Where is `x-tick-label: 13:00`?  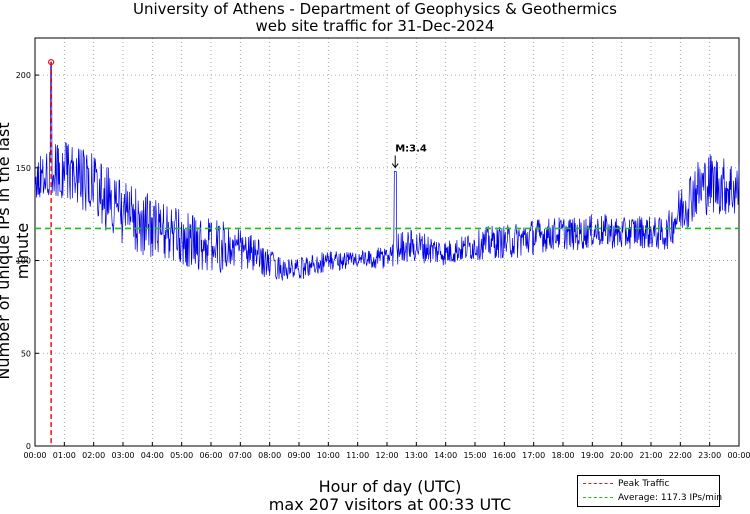 x-tick-label: 13:00 is located at coordinates (416, 455).